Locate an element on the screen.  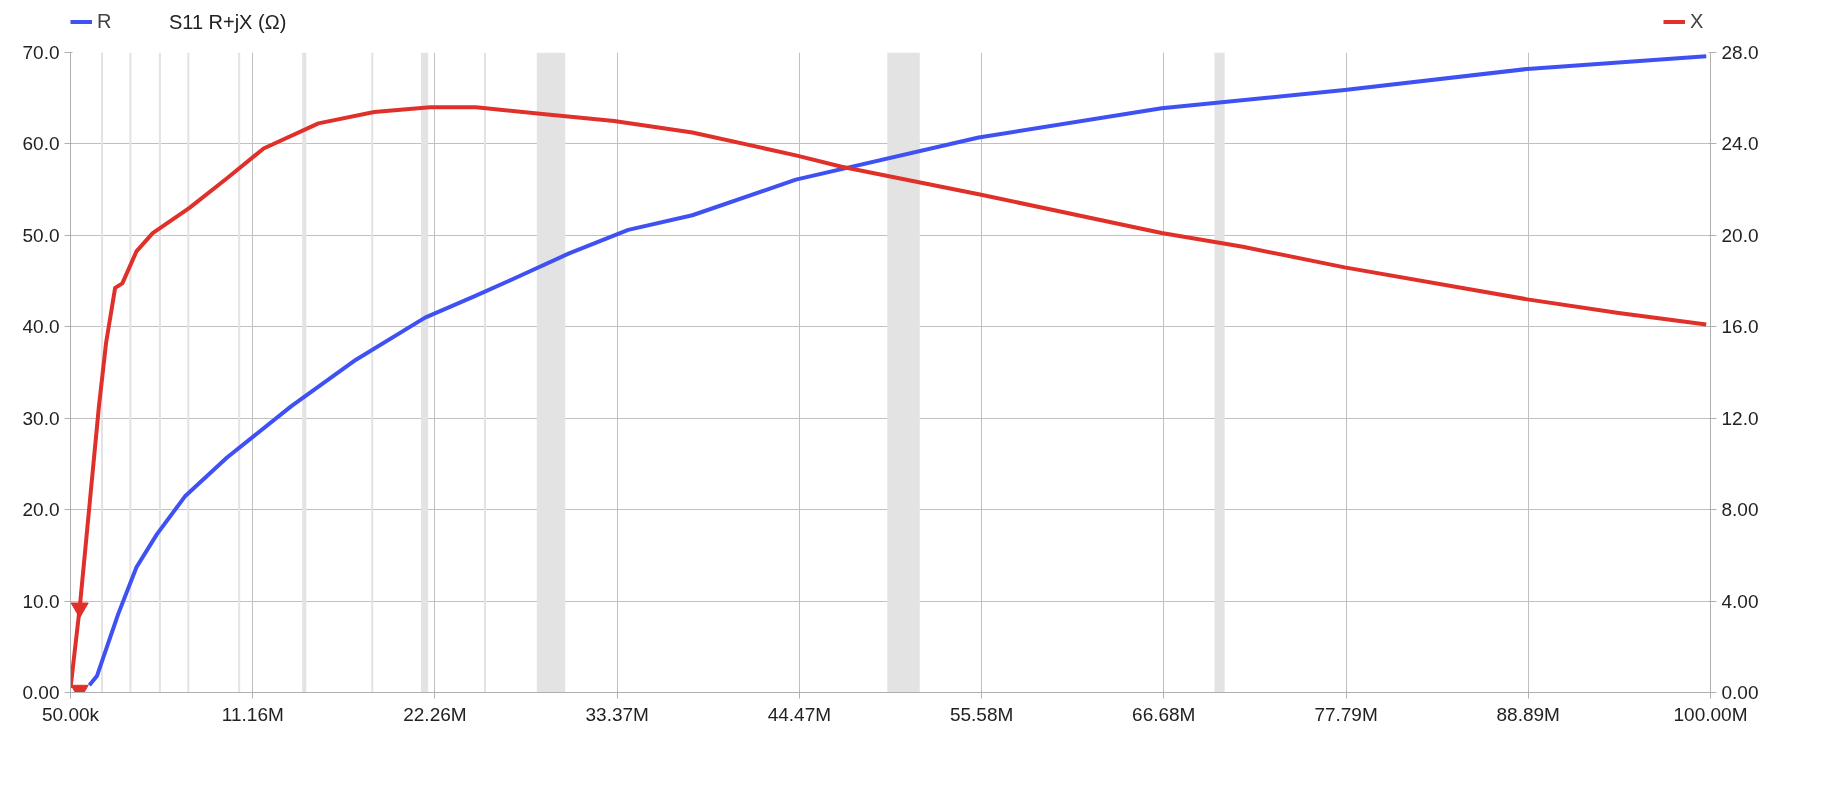
y-tick-label: 40.0 is located at coordinates (41, 327).